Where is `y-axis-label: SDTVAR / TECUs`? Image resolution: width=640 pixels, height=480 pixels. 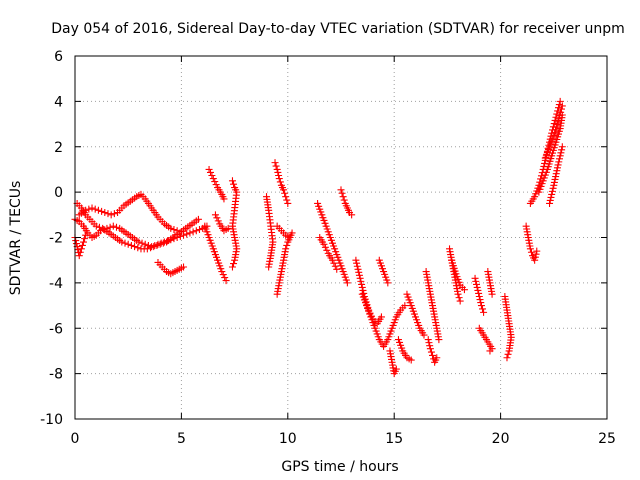
y-axis-label: SDTVAR / TECUs is located at coordinates (16, 238).